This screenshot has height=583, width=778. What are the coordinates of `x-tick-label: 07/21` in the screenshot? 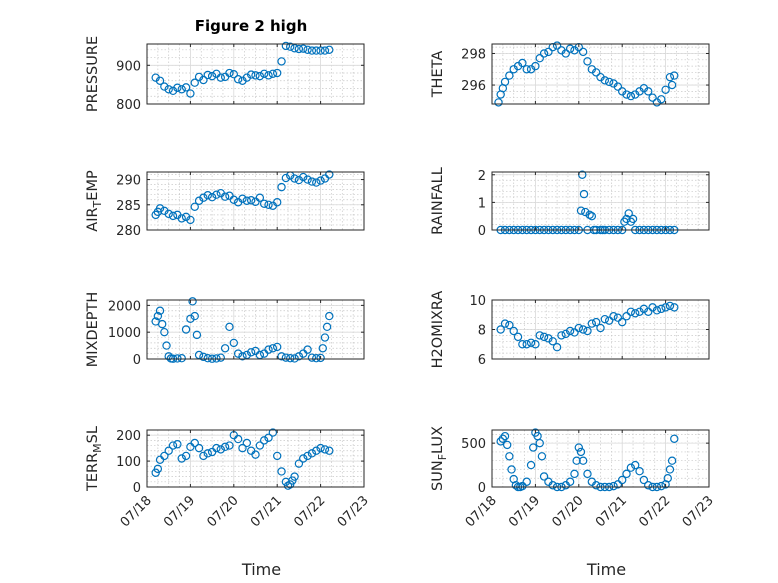 It's located at (266, 511).